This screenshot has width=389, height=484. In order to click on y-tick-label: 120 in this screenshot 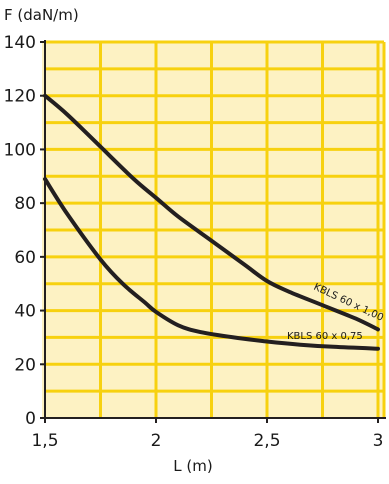, I will do `click(20, 97)`.